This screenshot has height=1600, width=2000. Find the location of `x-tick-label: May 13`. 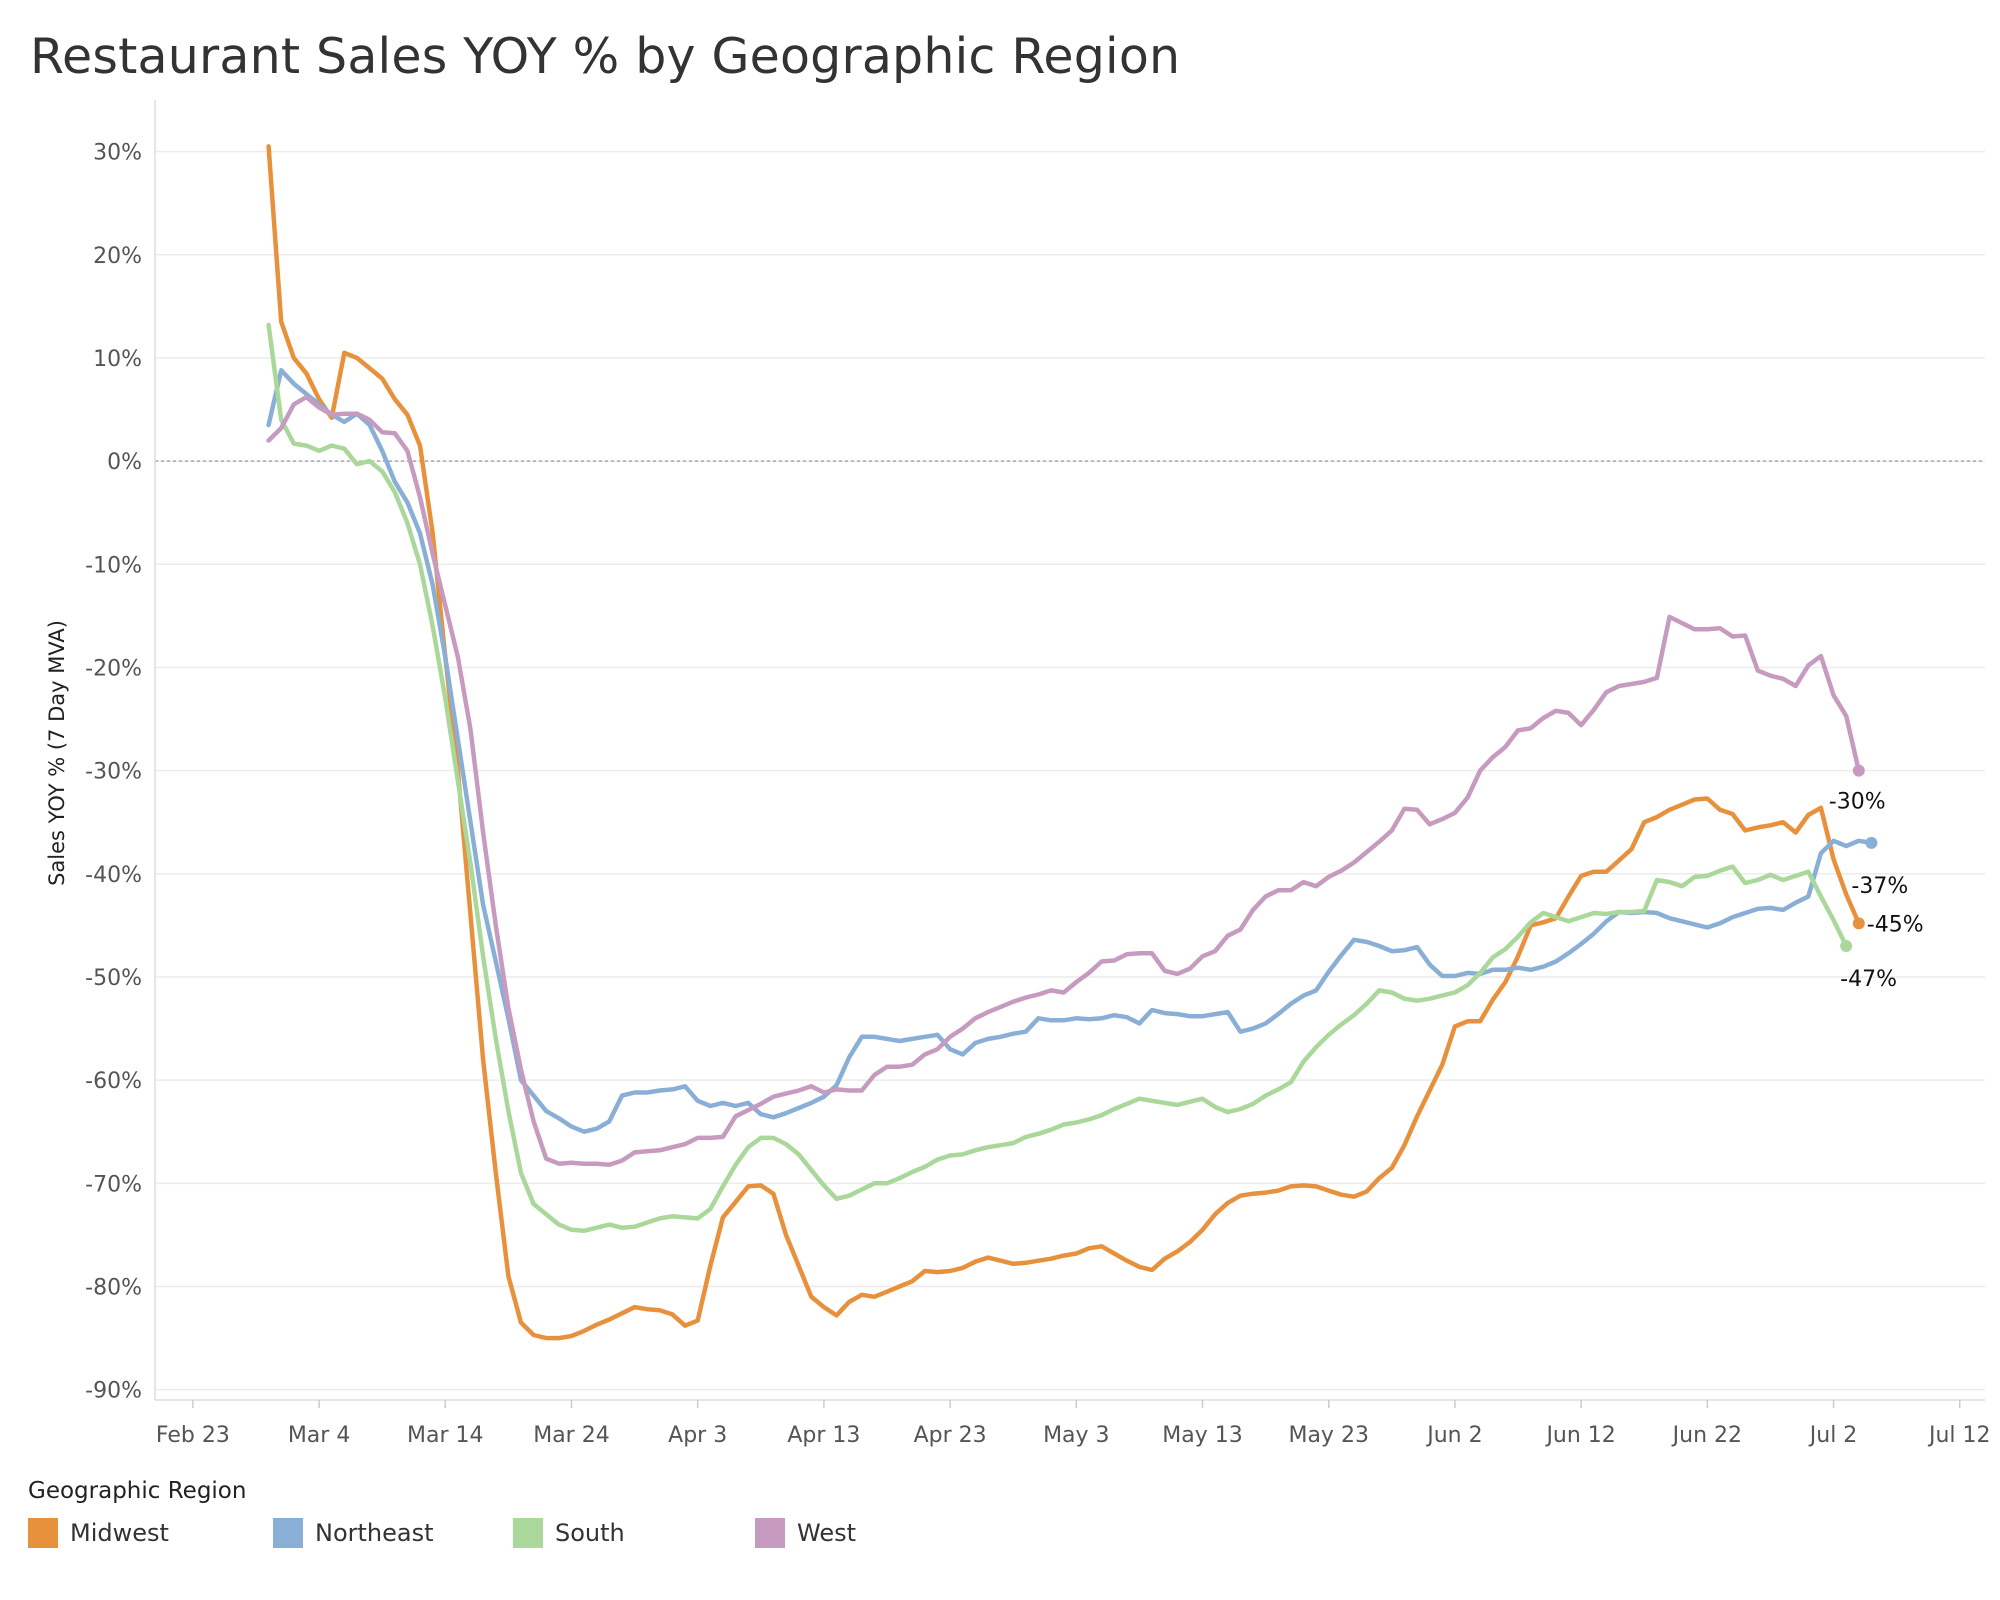

x-tick-label: May 13 is located at coordinates (1202, 1435).